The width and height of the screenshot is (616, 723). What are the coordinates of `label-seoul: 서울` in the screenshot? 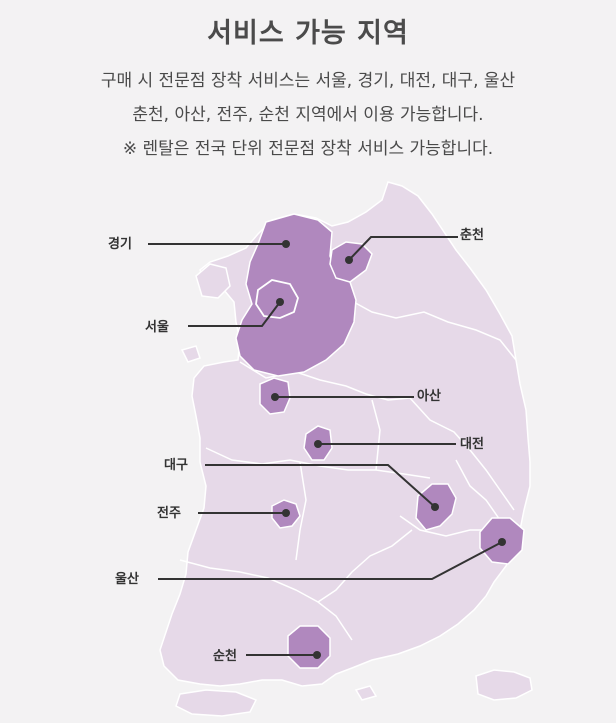 It's located at (157, 327).